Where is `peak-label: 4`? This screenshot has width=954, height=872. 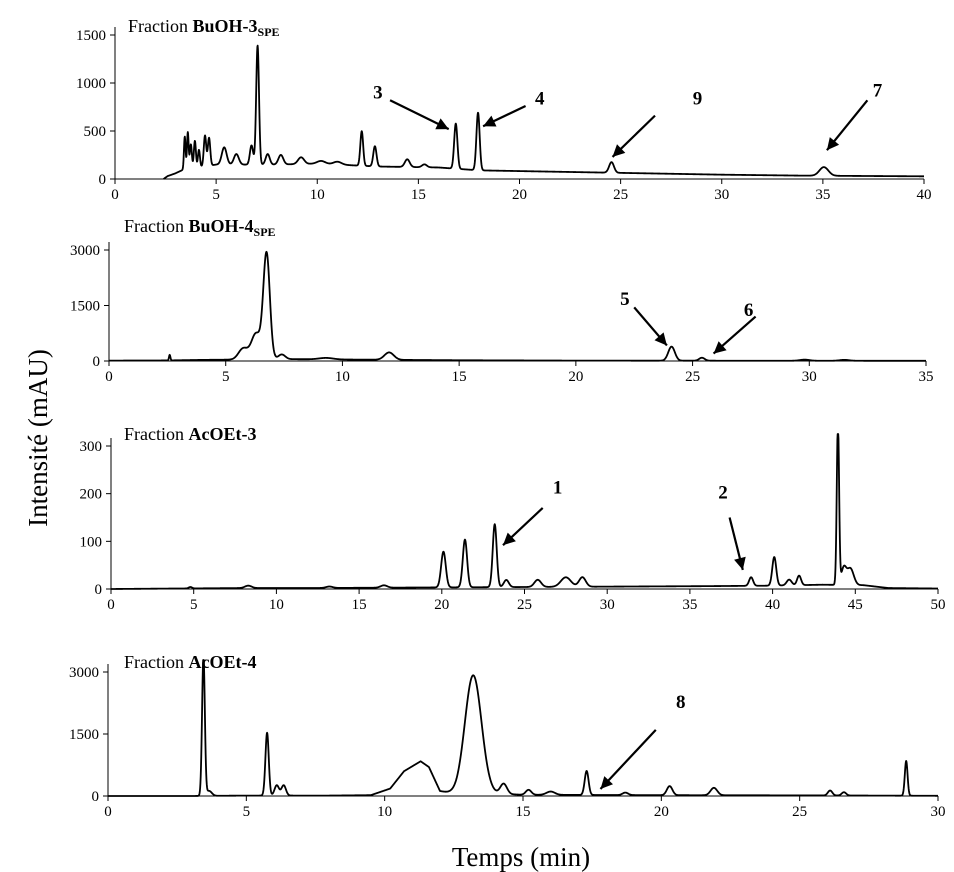 peak-label: 4 is located at coordinates (540, 98).